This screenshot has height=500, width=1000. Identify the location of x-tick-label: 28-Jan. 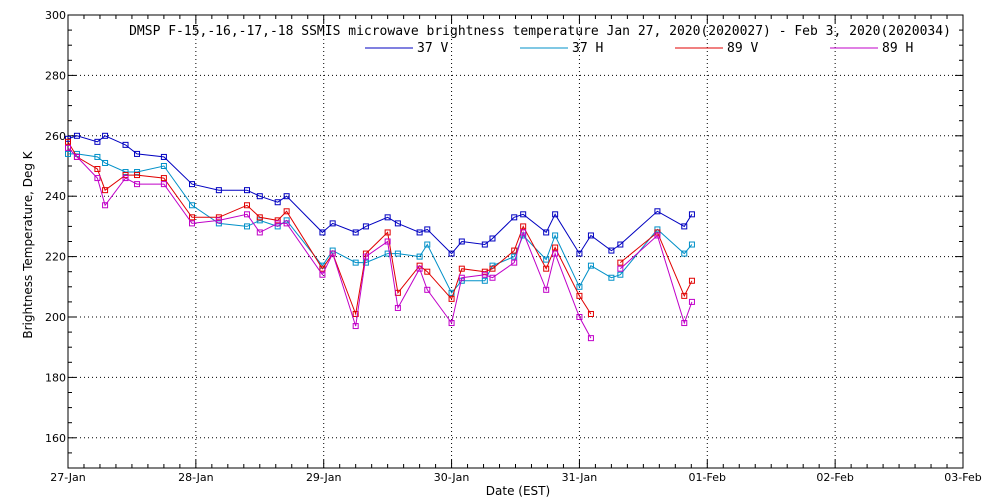
(196, 477).